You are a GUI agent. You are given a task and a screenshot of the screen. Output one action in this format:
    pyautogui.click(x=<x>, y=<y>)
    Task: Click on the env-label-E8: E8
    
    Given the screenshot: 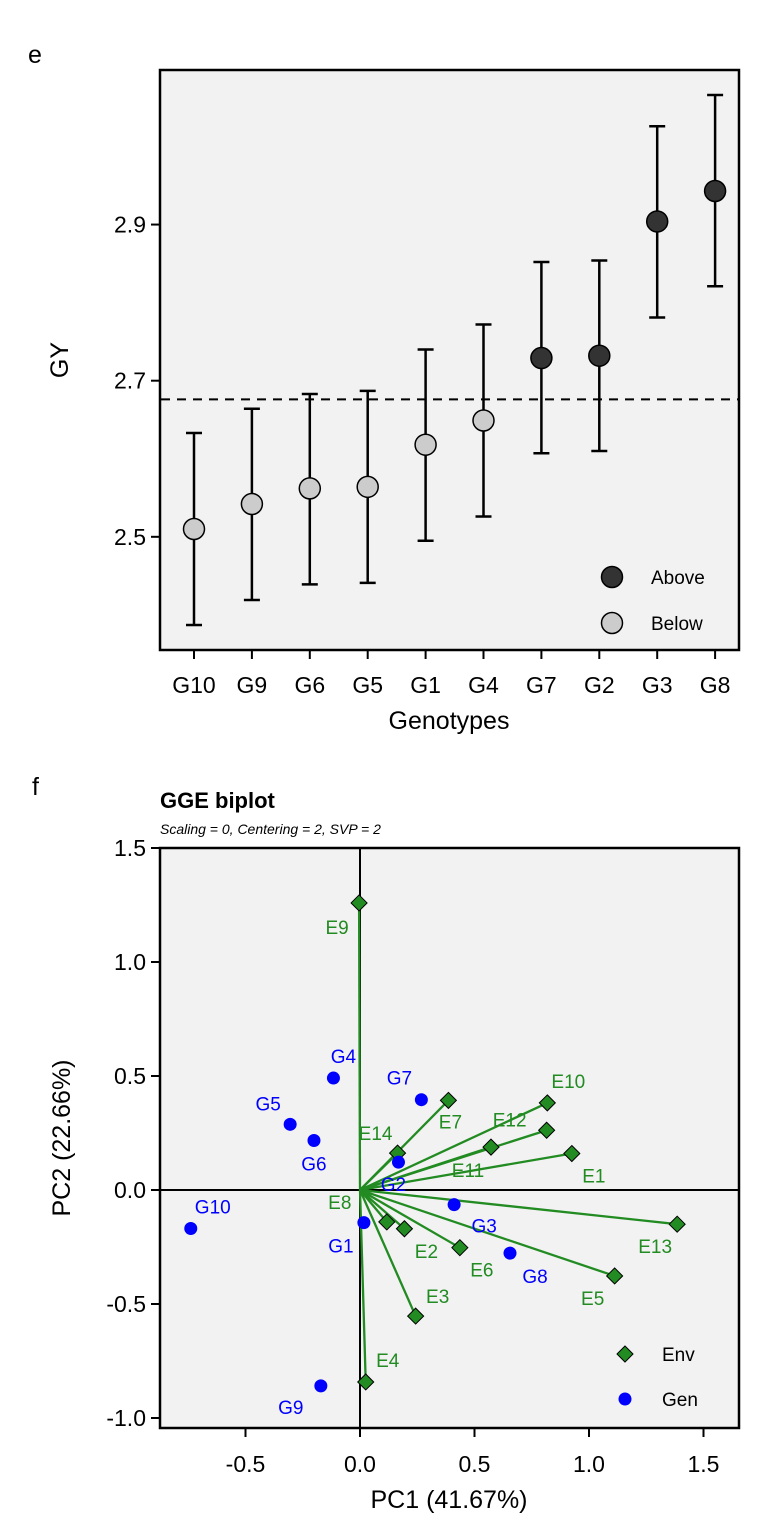 What is the action you would take?
    pyautogui.click(x=339, y=1203)
    